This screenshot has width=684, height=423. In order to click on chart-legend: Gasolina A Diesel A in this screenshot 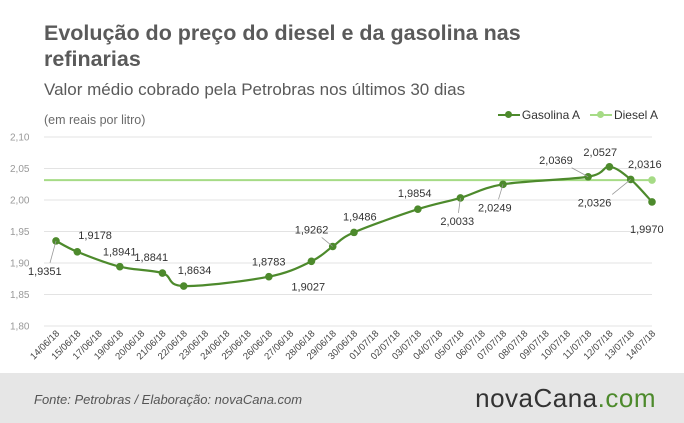, I will do `click(577, 115)`.